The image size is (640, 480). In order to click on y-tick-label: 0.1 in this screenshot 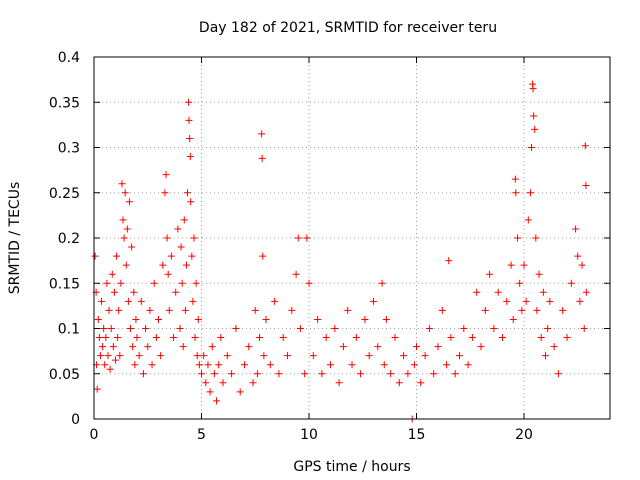, I will do `click(69, 330)`.